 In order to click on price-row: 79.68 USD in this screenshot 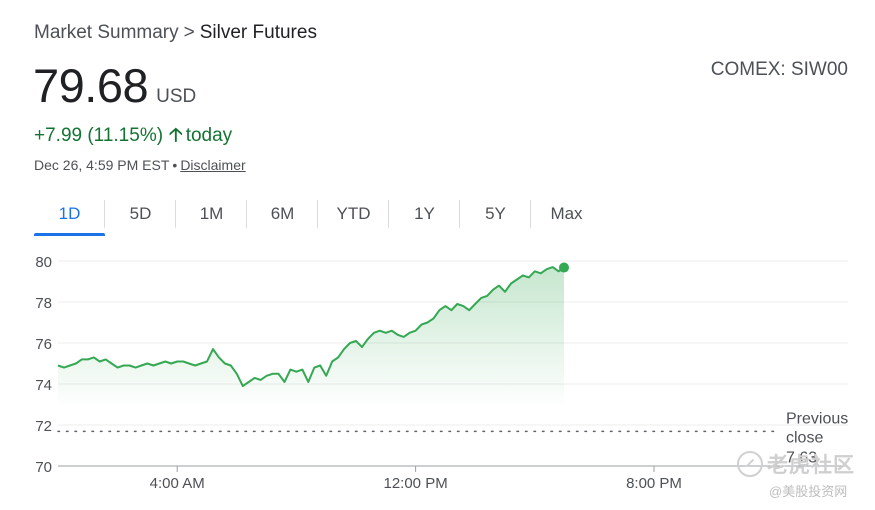, I will do `click(114, 85)`.